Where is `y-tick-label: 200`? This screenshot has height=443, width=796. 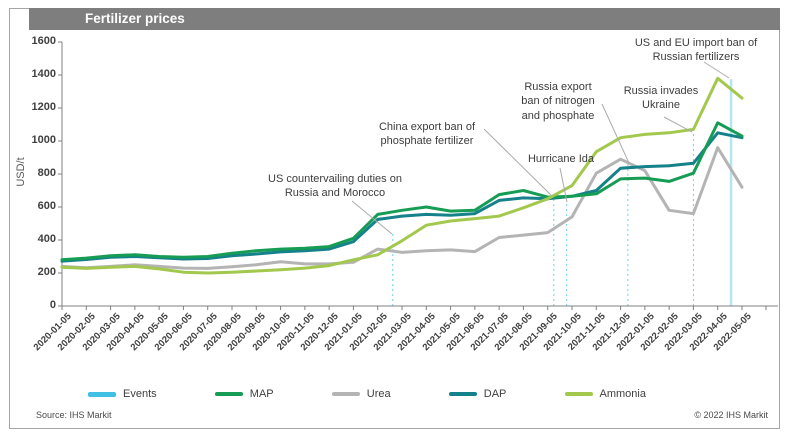 y-tick-label: 200 is located at coordinates (46, 272).